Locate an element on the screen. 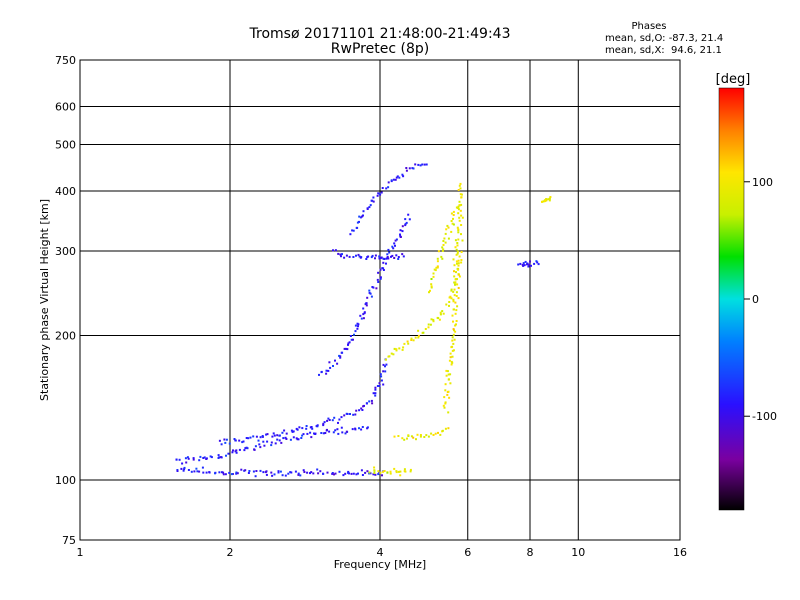  x-tick-label: 6 is located at coordinates (467, 552).